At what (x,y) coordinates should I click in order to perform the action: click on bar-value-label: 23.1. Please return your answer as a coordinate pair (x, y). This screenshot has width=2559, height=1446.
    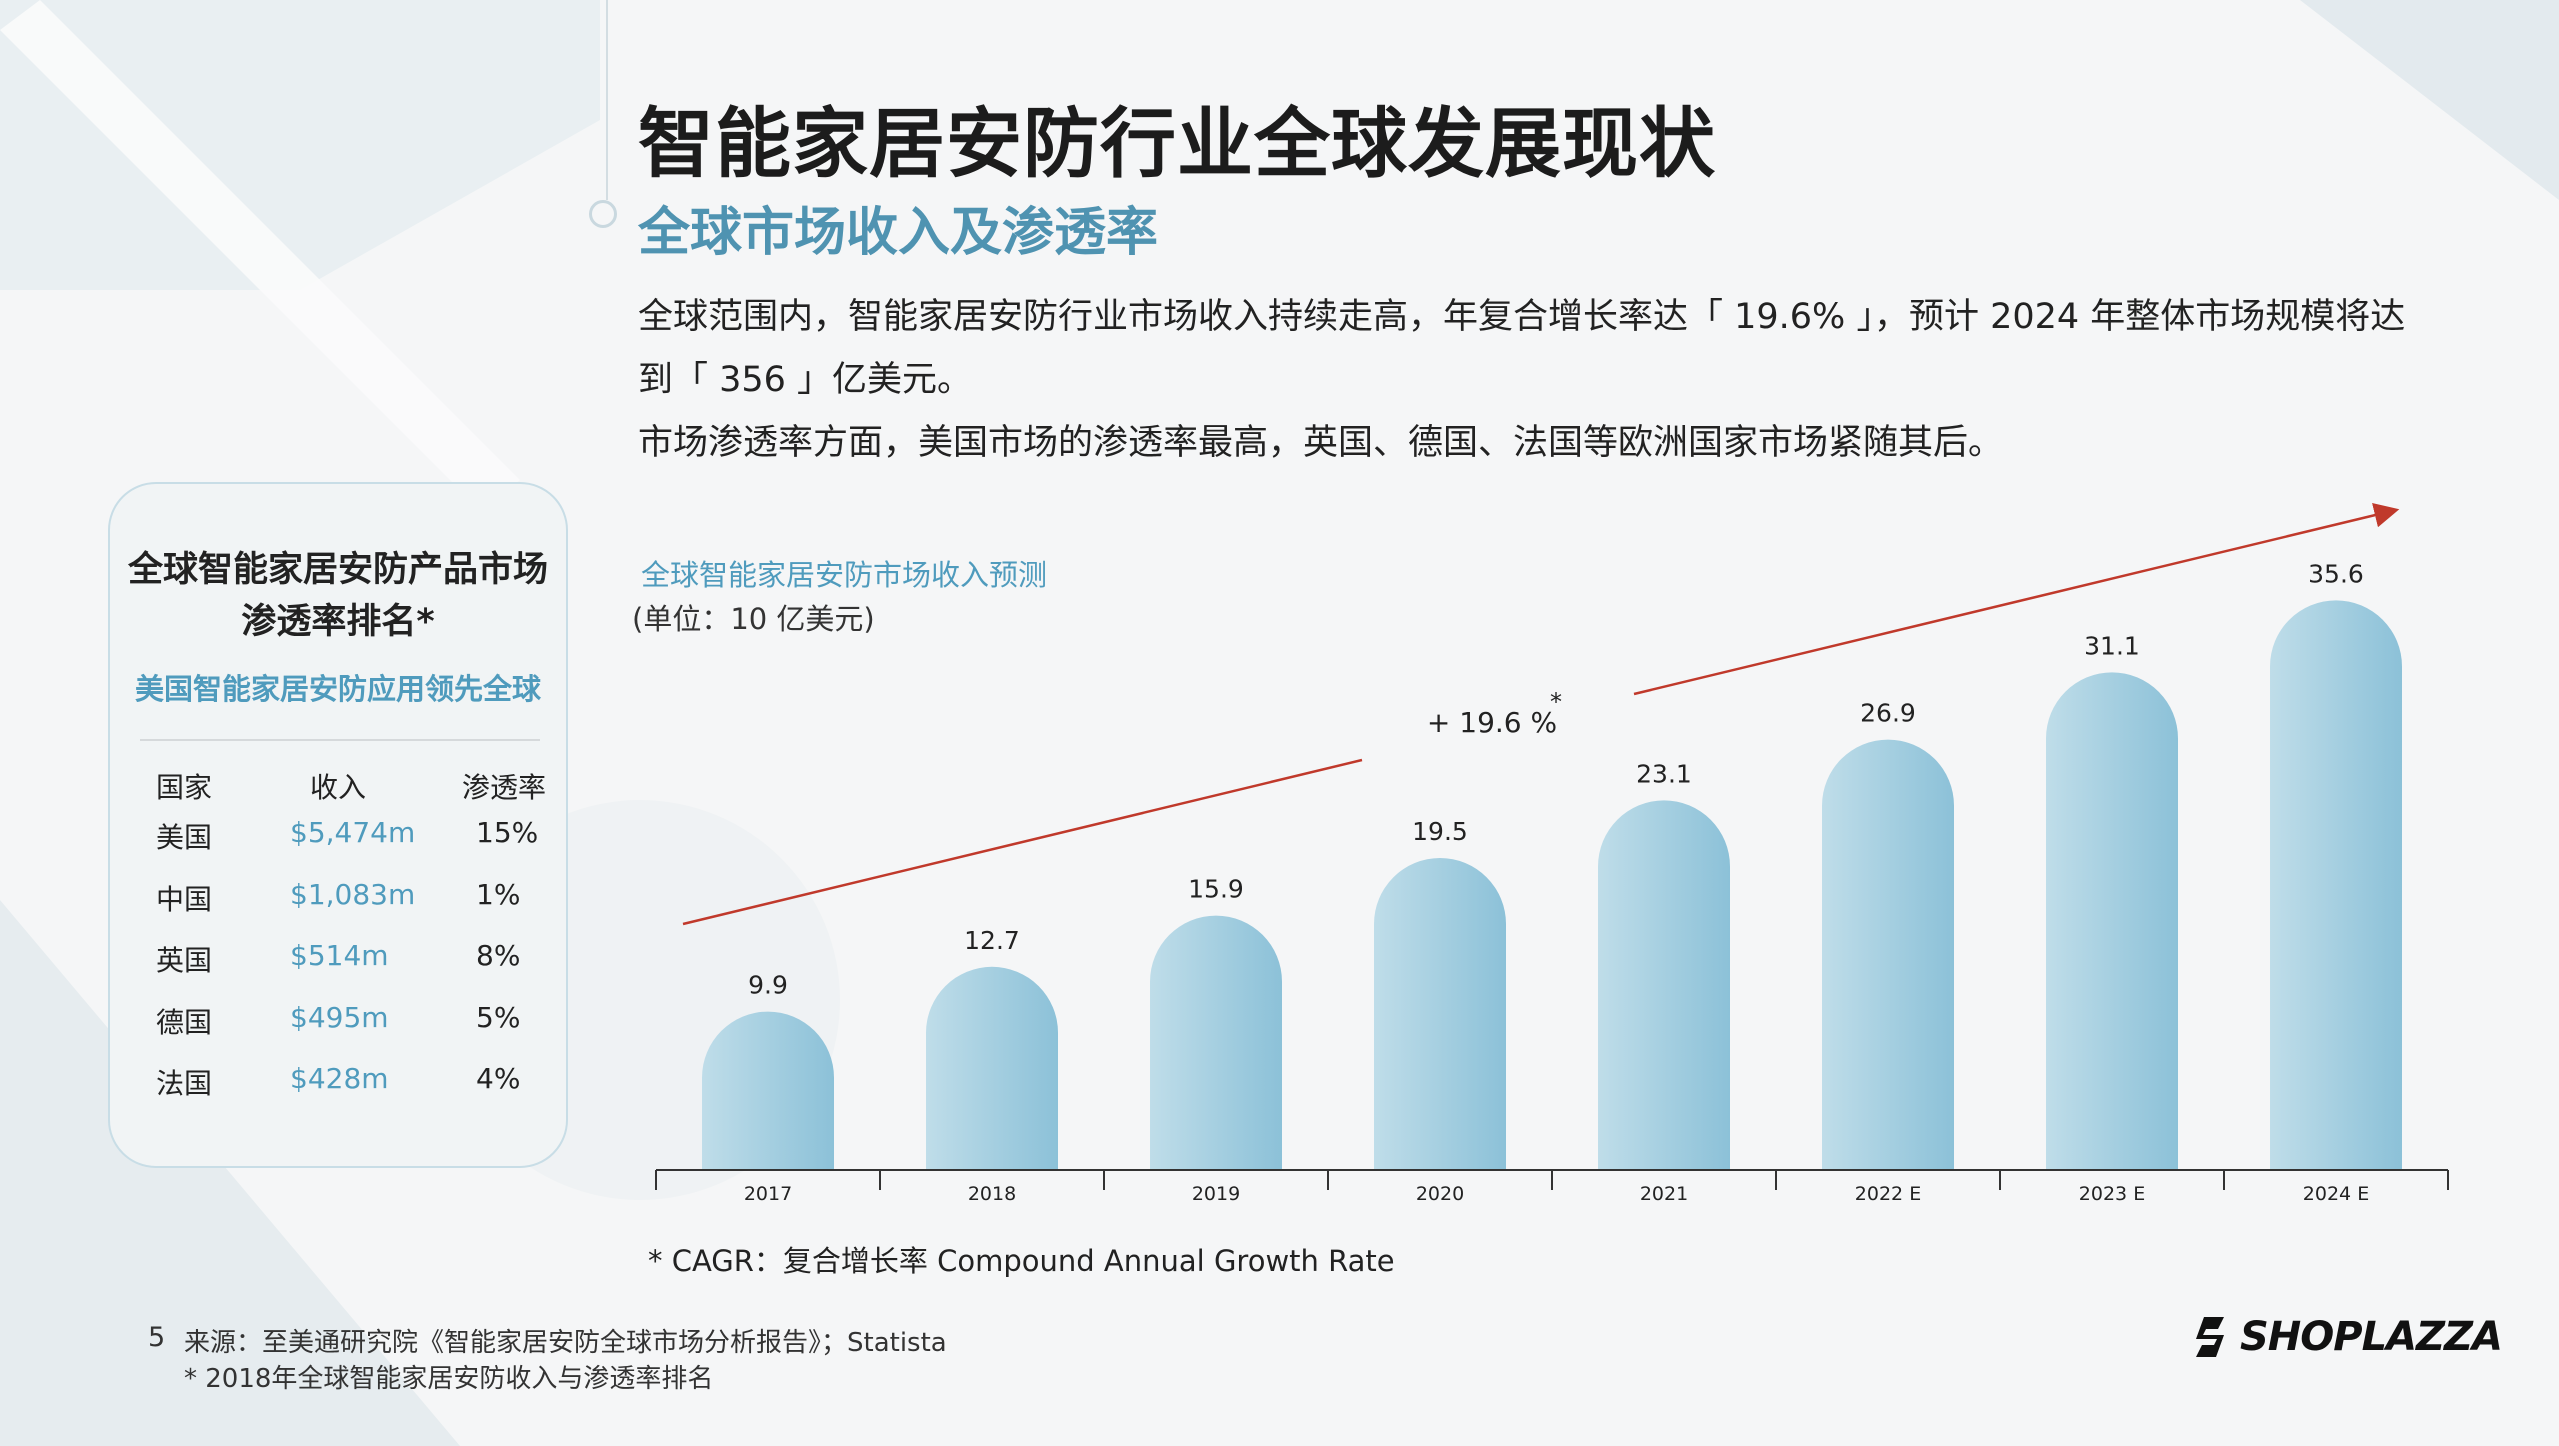
    Looking at the image, I should click on (1664, 773).